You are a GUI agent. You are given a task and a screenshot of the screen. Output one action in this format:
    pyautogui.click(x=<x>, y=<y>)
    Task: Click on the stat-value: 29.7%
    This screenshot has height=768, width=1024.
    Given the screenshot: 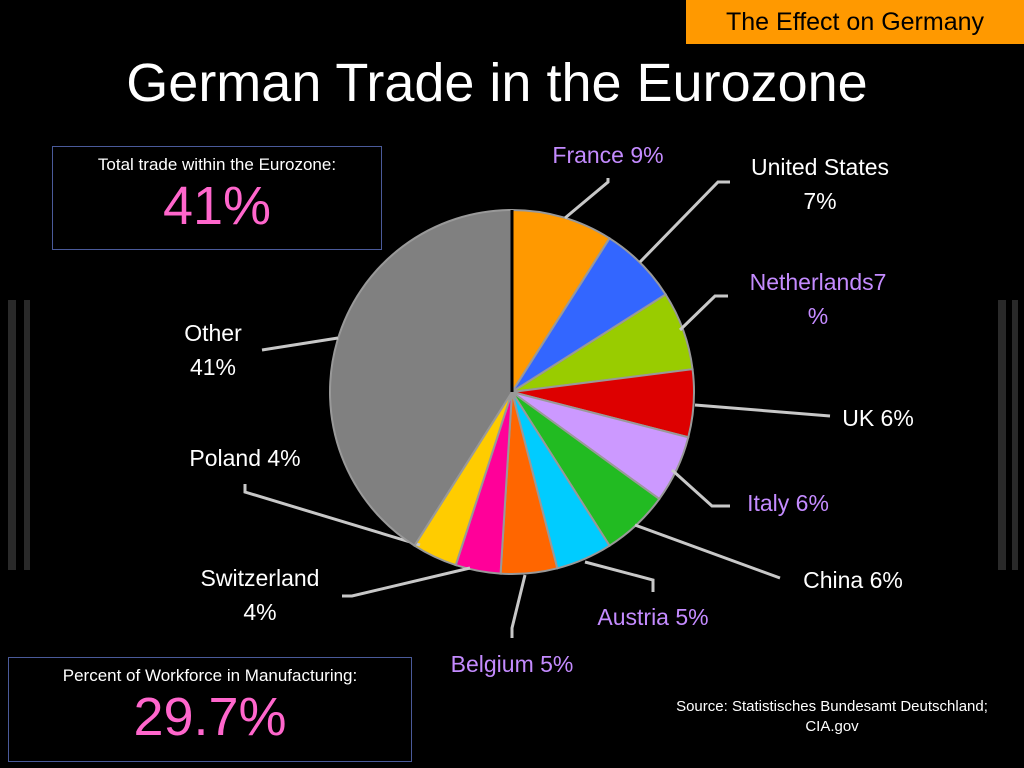 What is the action you would take?
    pyautogui.click(x=210, y=717)
    